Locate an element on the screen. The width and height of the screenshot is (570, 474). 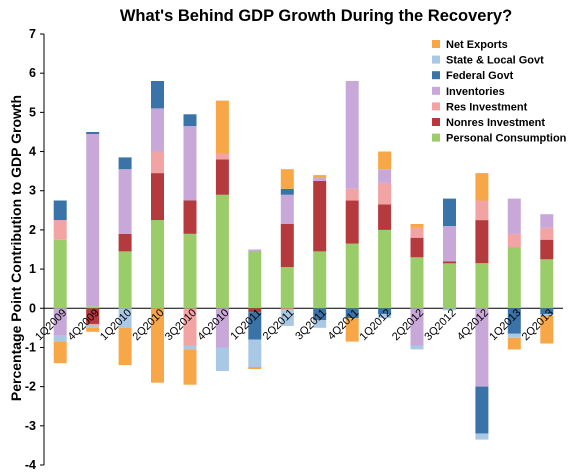
legend-label: Federal Govt is located at coordinates (480, 76).